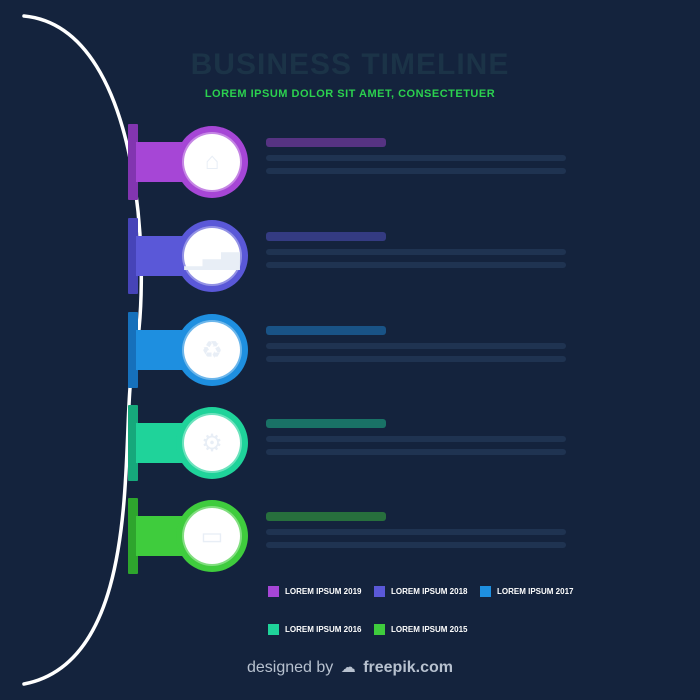 This screenshot has width=700, height=700. What do you see at coordinates (350, 94) in the screenshot?
I see `page-subtitle: LOREM IPSUM DOLOR SIT AMET, CONSECTETUER` at bounding box center [350, 94].